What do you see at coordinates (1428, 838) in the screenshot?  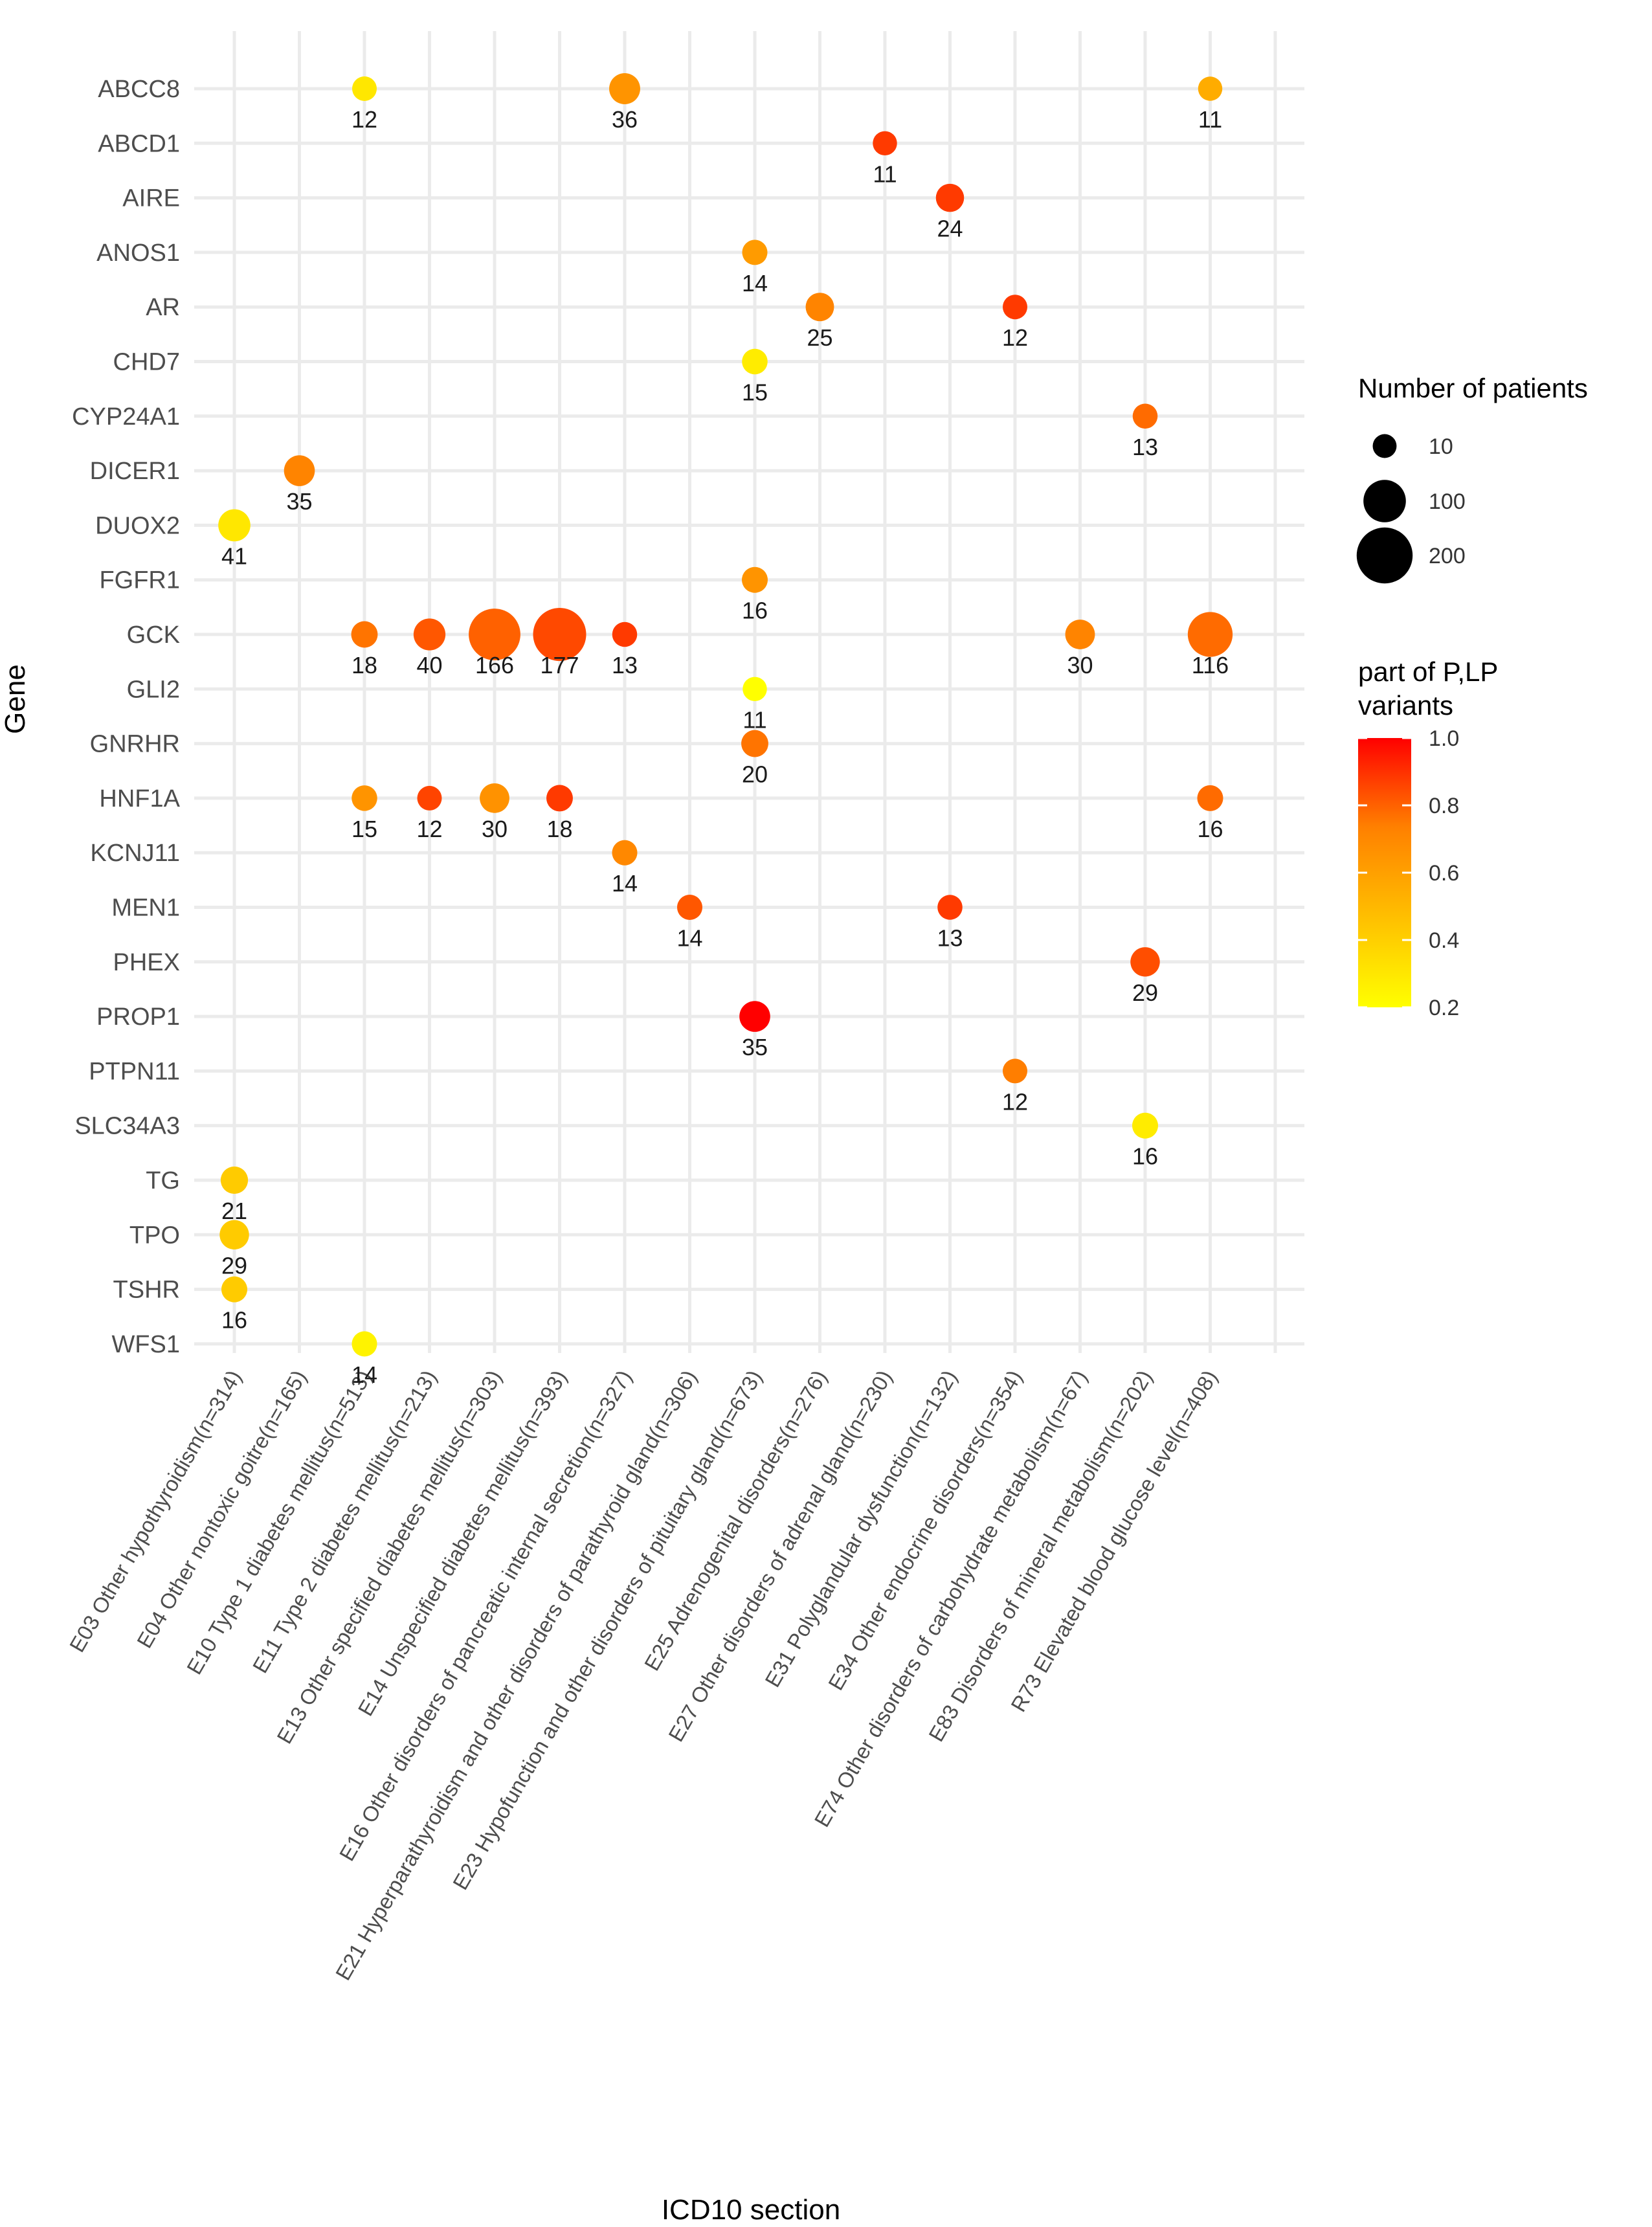 I see `color-legend: part of P,LP variants 1.0 0.8 0.6 0.4 0.2` at bounding box center [1428, 838].